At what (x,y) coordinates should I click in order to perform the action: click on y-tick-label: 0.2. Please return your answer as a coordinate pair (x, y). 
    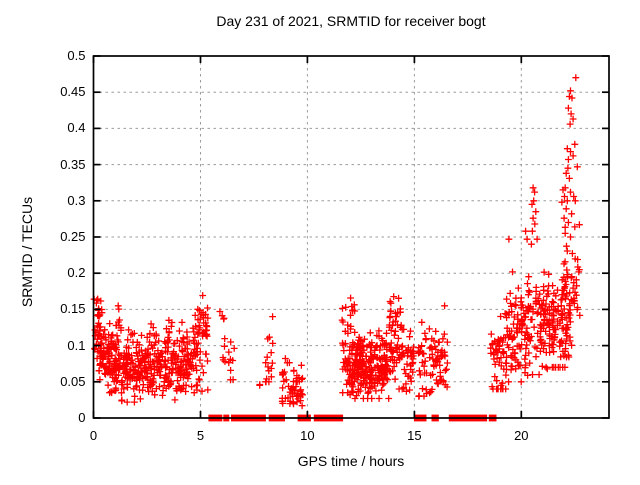
    Looking at the image, I should click on (76, 273).